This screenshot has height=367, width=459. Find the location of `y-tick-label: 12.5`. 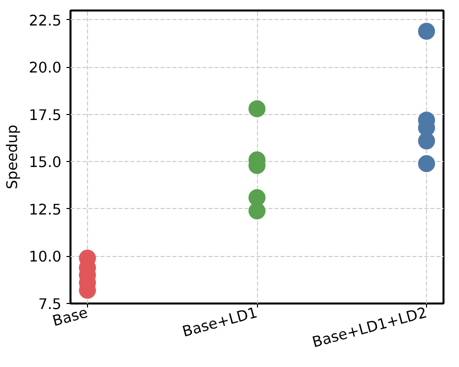

y-tick-label: 12.5 is located at coordinates (45, 209).